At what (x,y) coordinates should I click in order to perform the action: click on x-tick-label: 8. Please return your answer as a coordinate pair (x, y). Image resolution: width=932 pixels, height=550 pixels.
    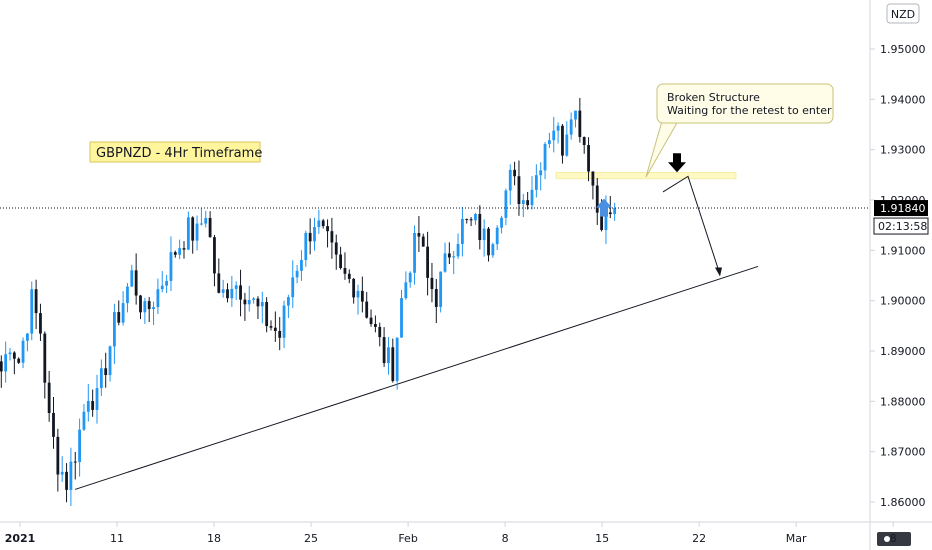
    Looking at the image, I should click on (505, 538).